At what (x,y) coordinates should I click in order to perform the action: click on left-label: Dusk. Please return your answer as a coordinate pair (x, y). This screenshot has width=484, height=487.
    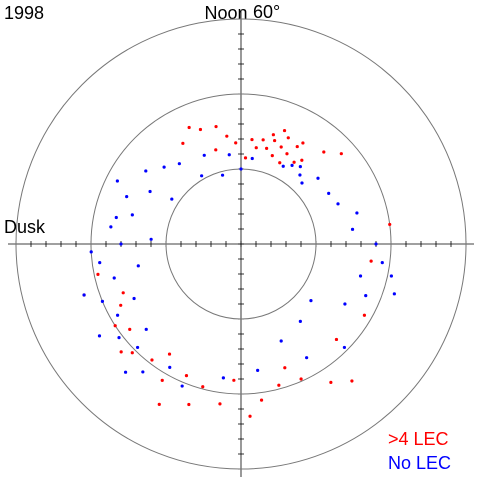
    Looking at the image, I should click on (25, 227).